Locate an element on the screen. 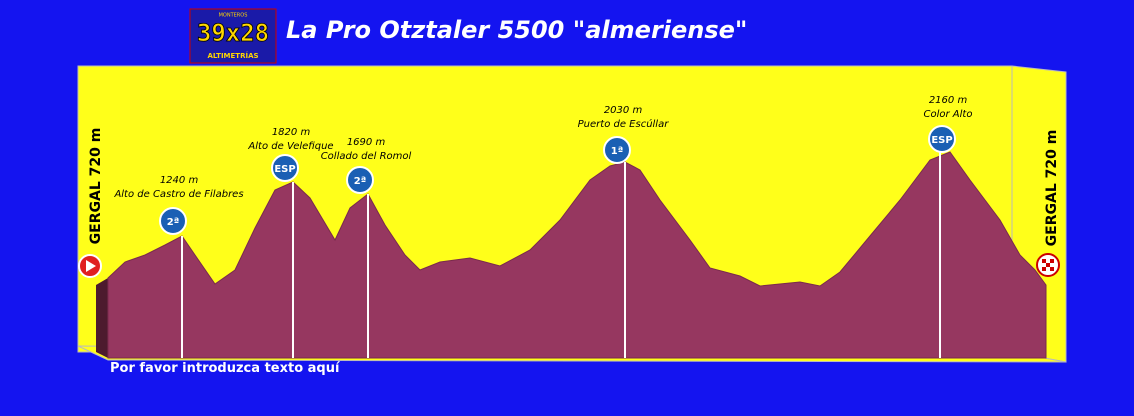  climb-elevation: 1240 m is located at coordinates (179, 180).